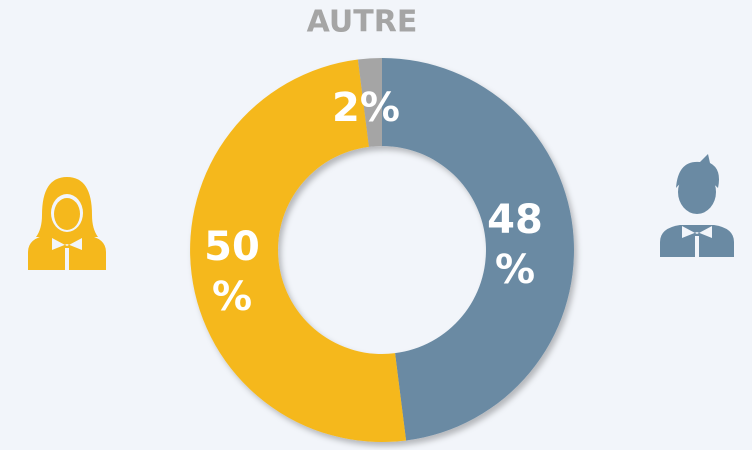  What do you see at coordinates (362, 22) in the screenshot?
I see `category-label: AUTRE` at bounding box center [362, 22].